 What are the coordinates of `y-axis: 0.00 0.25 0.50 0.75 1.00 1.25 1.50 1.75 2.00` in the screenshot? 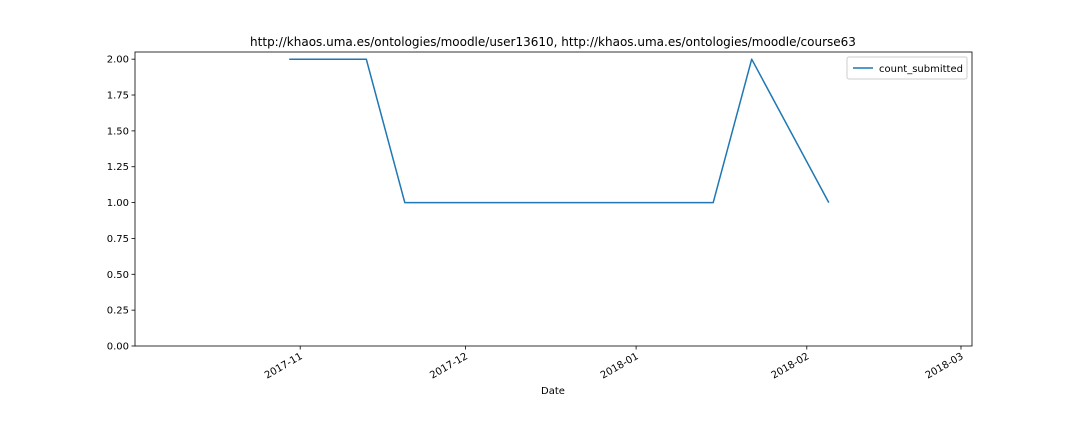 It's located at (121, 204).